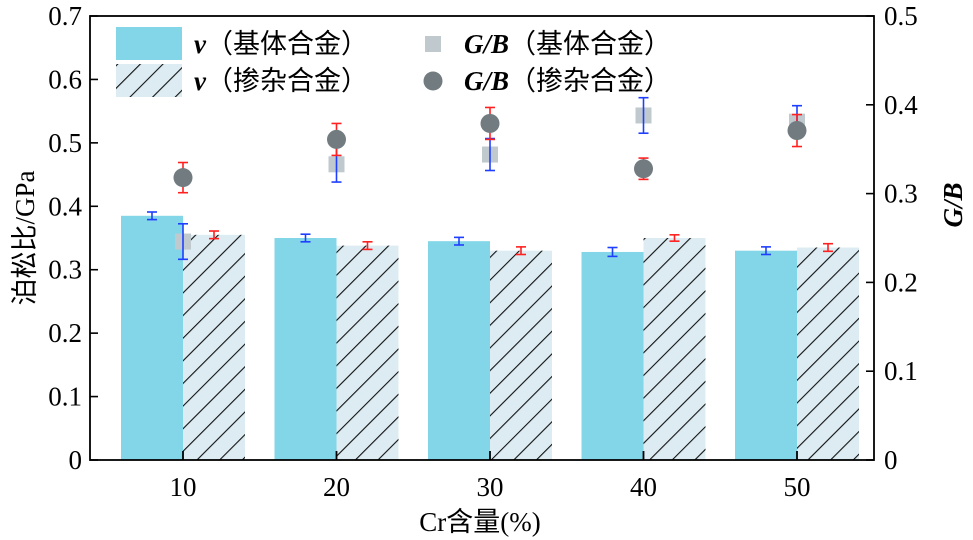 The image size is (973, 540). What do you see at coordinates (65, 397) in the screenshot?
I see `y-tick-label: 0.1` at bounding box center [65, 397].